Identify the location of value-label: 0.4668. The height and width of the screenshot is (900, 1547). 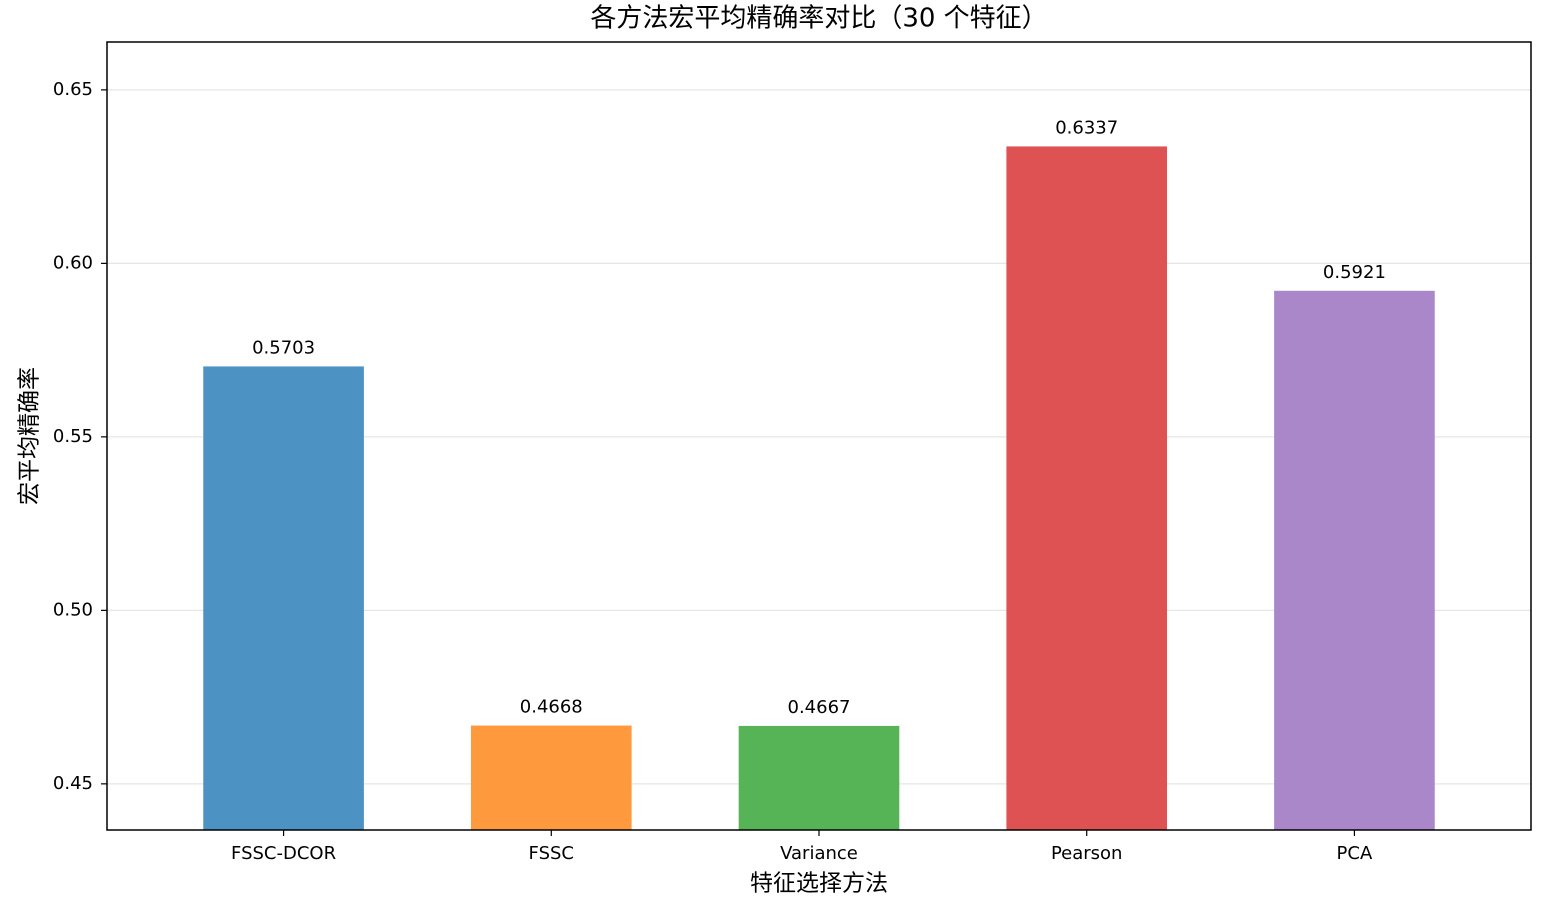
(551, 707).